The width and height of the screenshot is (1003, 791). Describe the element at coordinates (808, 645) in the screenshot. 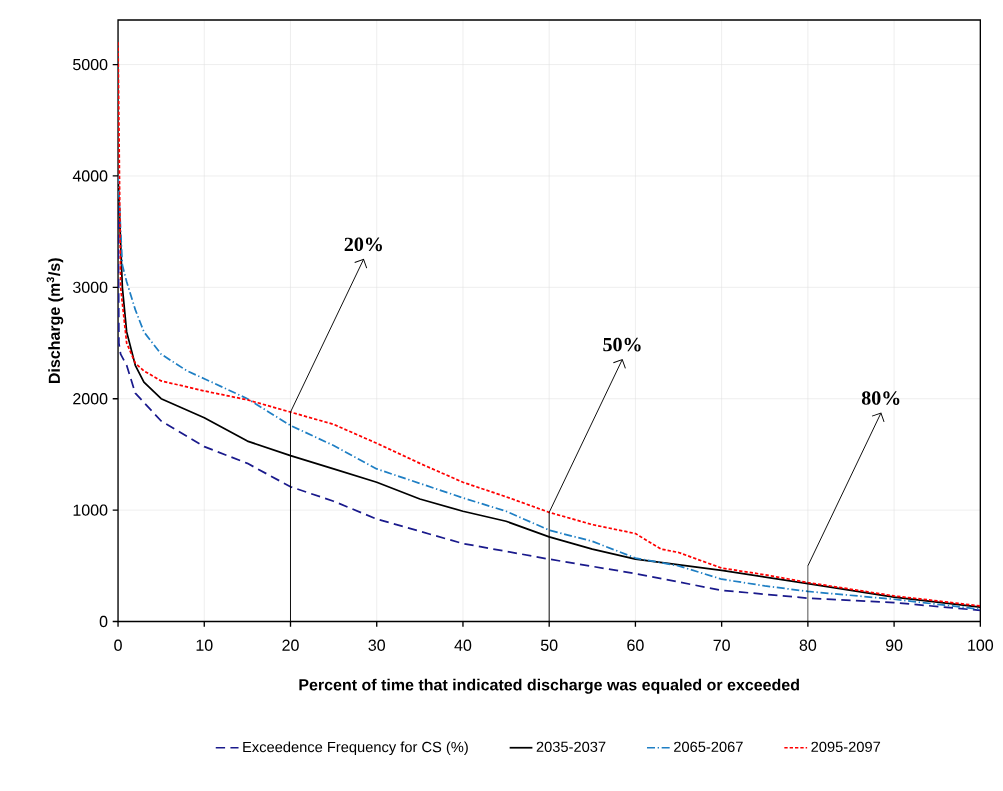

I see `x-tick-label: 80` at that location.